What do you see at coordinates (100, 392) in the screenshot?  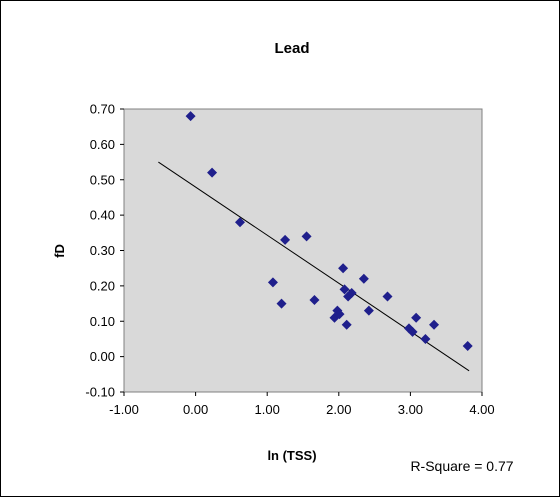 I see `y-tick-label: -0.10` at bounding box center [100, 392].